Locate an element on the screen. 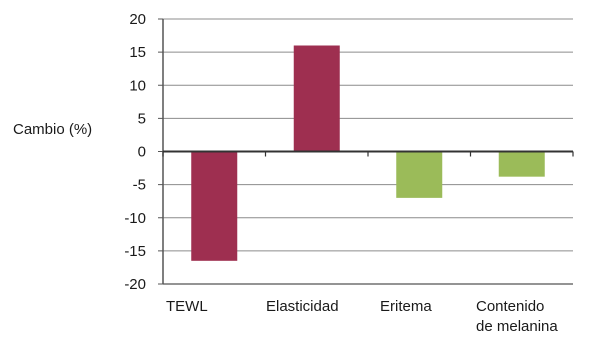 The height and width of the screenshot is (337, 589). x-category-label: TEWL is located at coordinates (187, 306).